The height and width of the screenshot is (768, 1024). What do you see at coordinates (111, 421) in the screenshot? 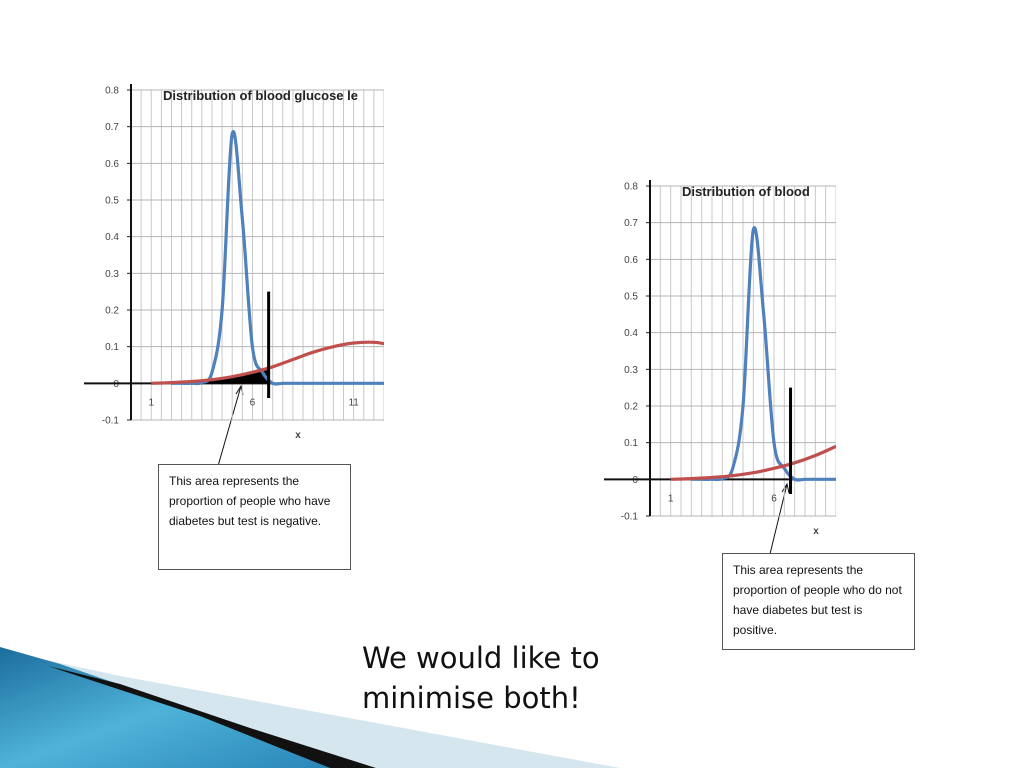
I see `chart-0-ytick-label: -0.1` at bounding box center [111, 421].